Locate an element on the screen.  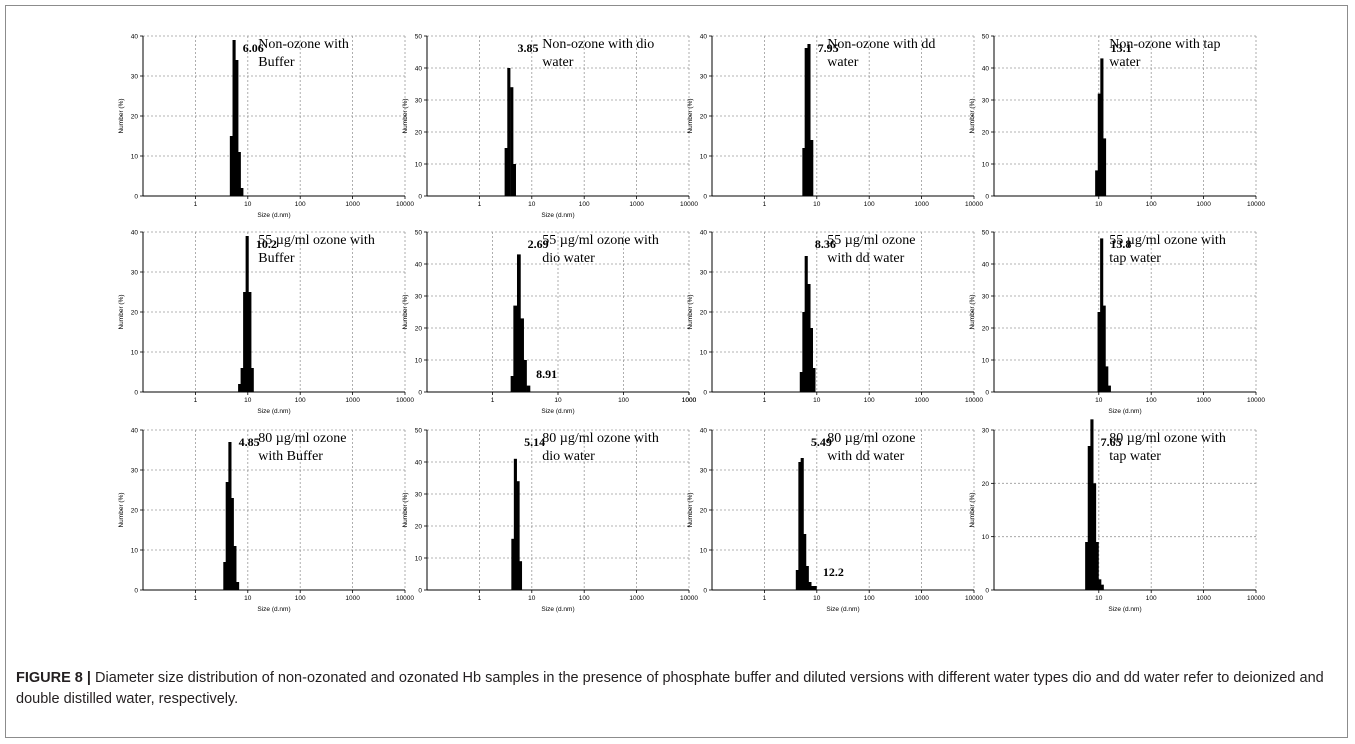
panel-title-line: dio water is located at coordinates (568, 258).